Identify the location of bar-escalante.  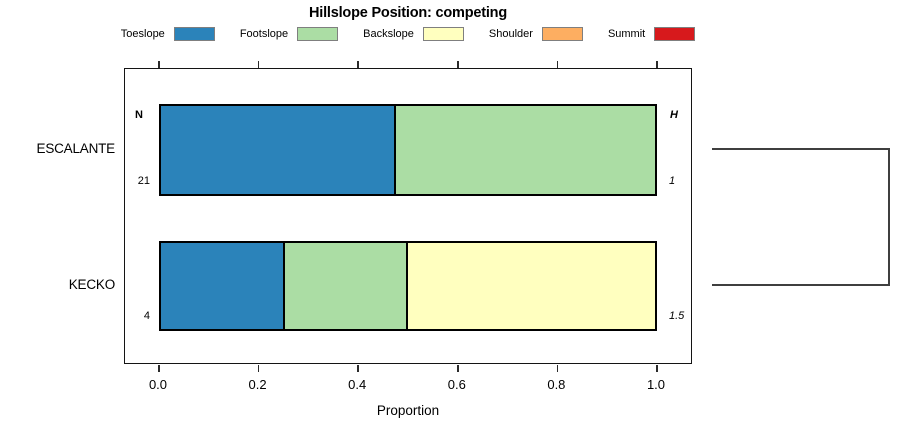
(408, 150).